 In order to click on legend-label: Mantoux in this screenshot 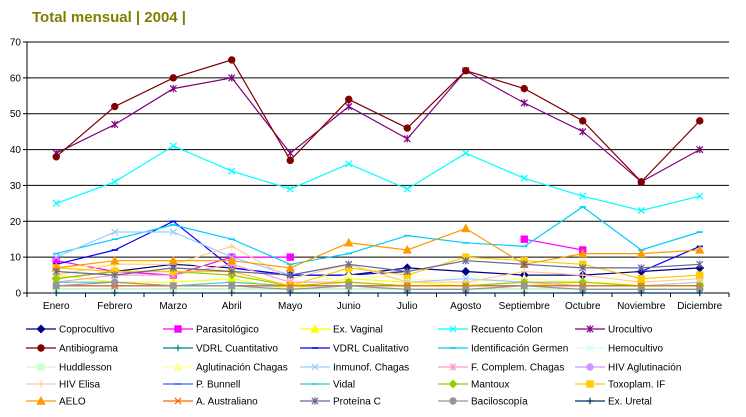, I will do `click(490, 385)`.